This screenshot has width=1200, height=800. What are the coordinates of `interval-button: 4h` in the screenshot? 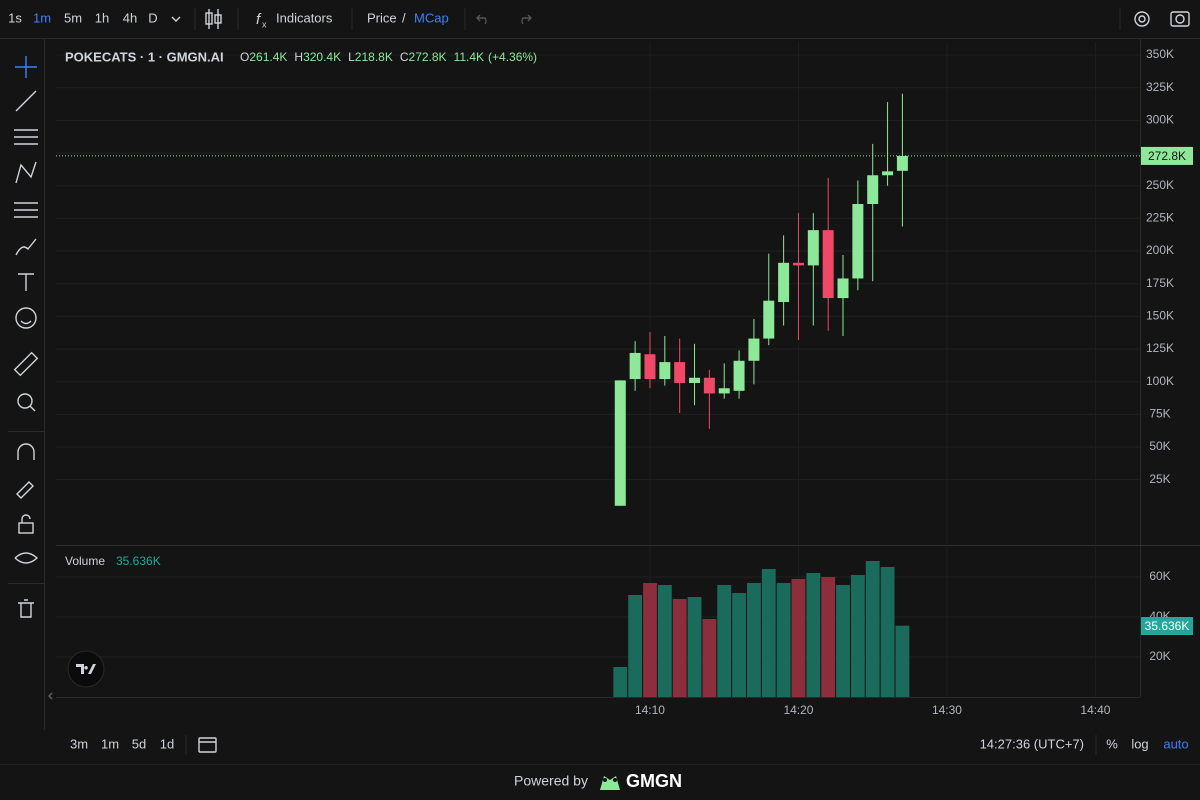 It's located at (130, 17).